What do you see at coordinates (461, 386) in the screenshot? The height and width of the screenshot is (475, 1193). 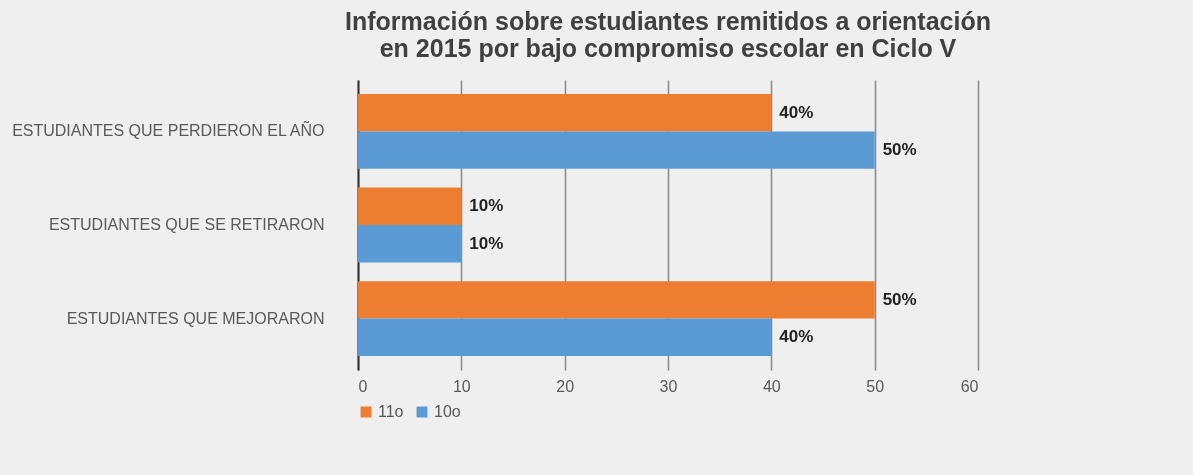 I see `x-tick-label: 10` at bounding box center [461, 386].